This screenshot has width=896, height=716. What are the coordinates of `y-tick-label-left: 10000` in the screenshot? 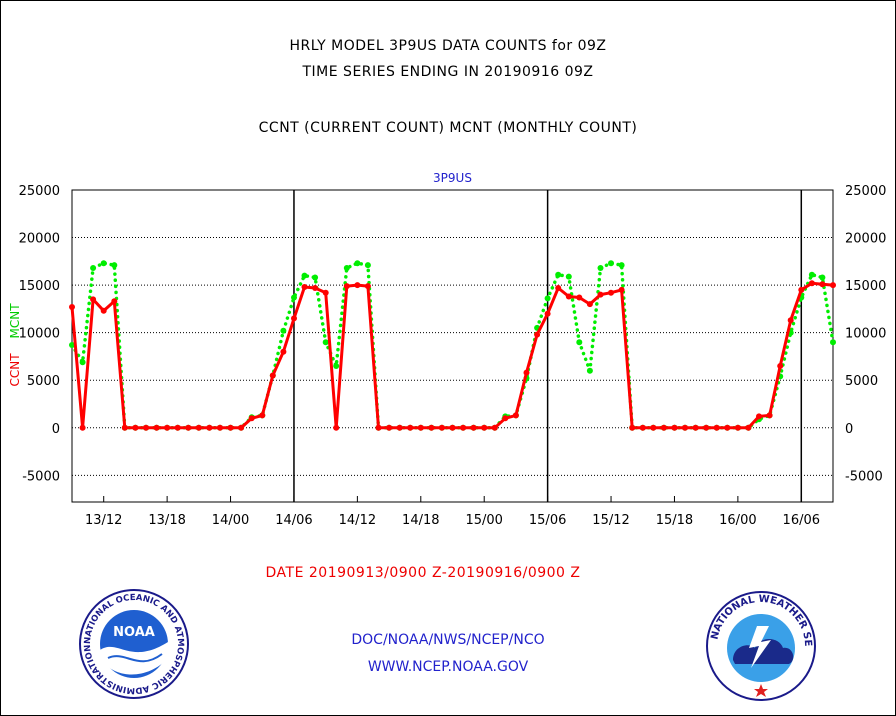 It's located at (39, 334).